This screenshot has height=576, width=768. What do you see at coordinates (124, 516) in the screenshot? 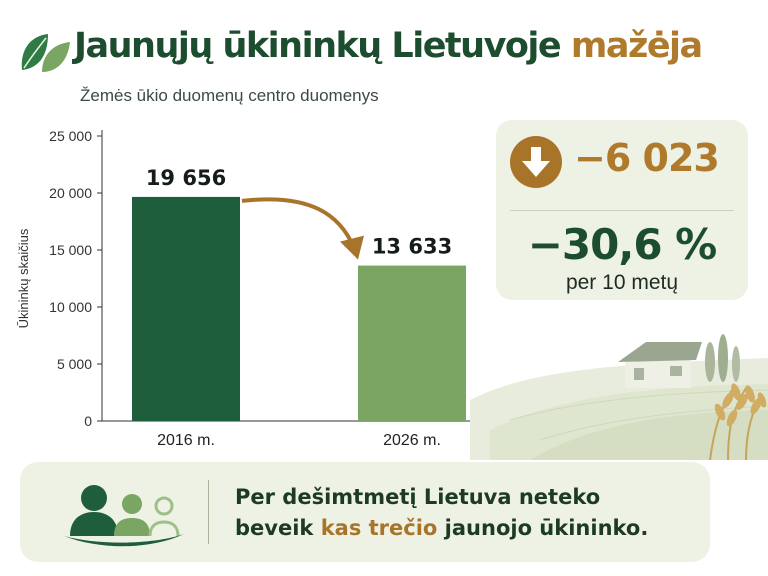
I see `people-group-icon` at bounding box center [124, 516].